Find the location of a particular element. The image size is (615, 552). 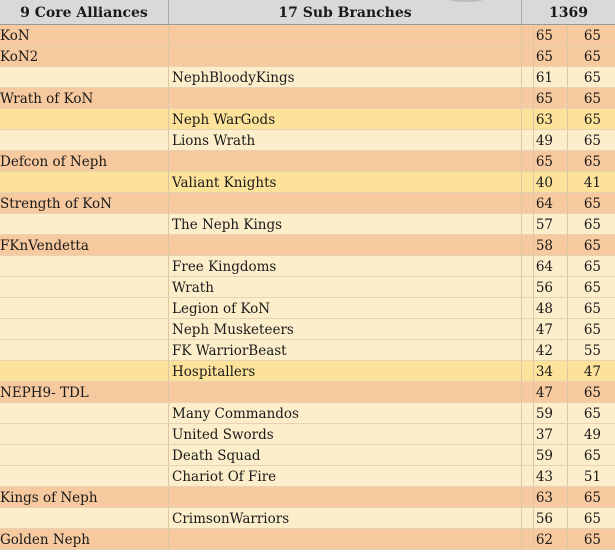

value-cell-1: 37 is located at coordinates (551, 434).